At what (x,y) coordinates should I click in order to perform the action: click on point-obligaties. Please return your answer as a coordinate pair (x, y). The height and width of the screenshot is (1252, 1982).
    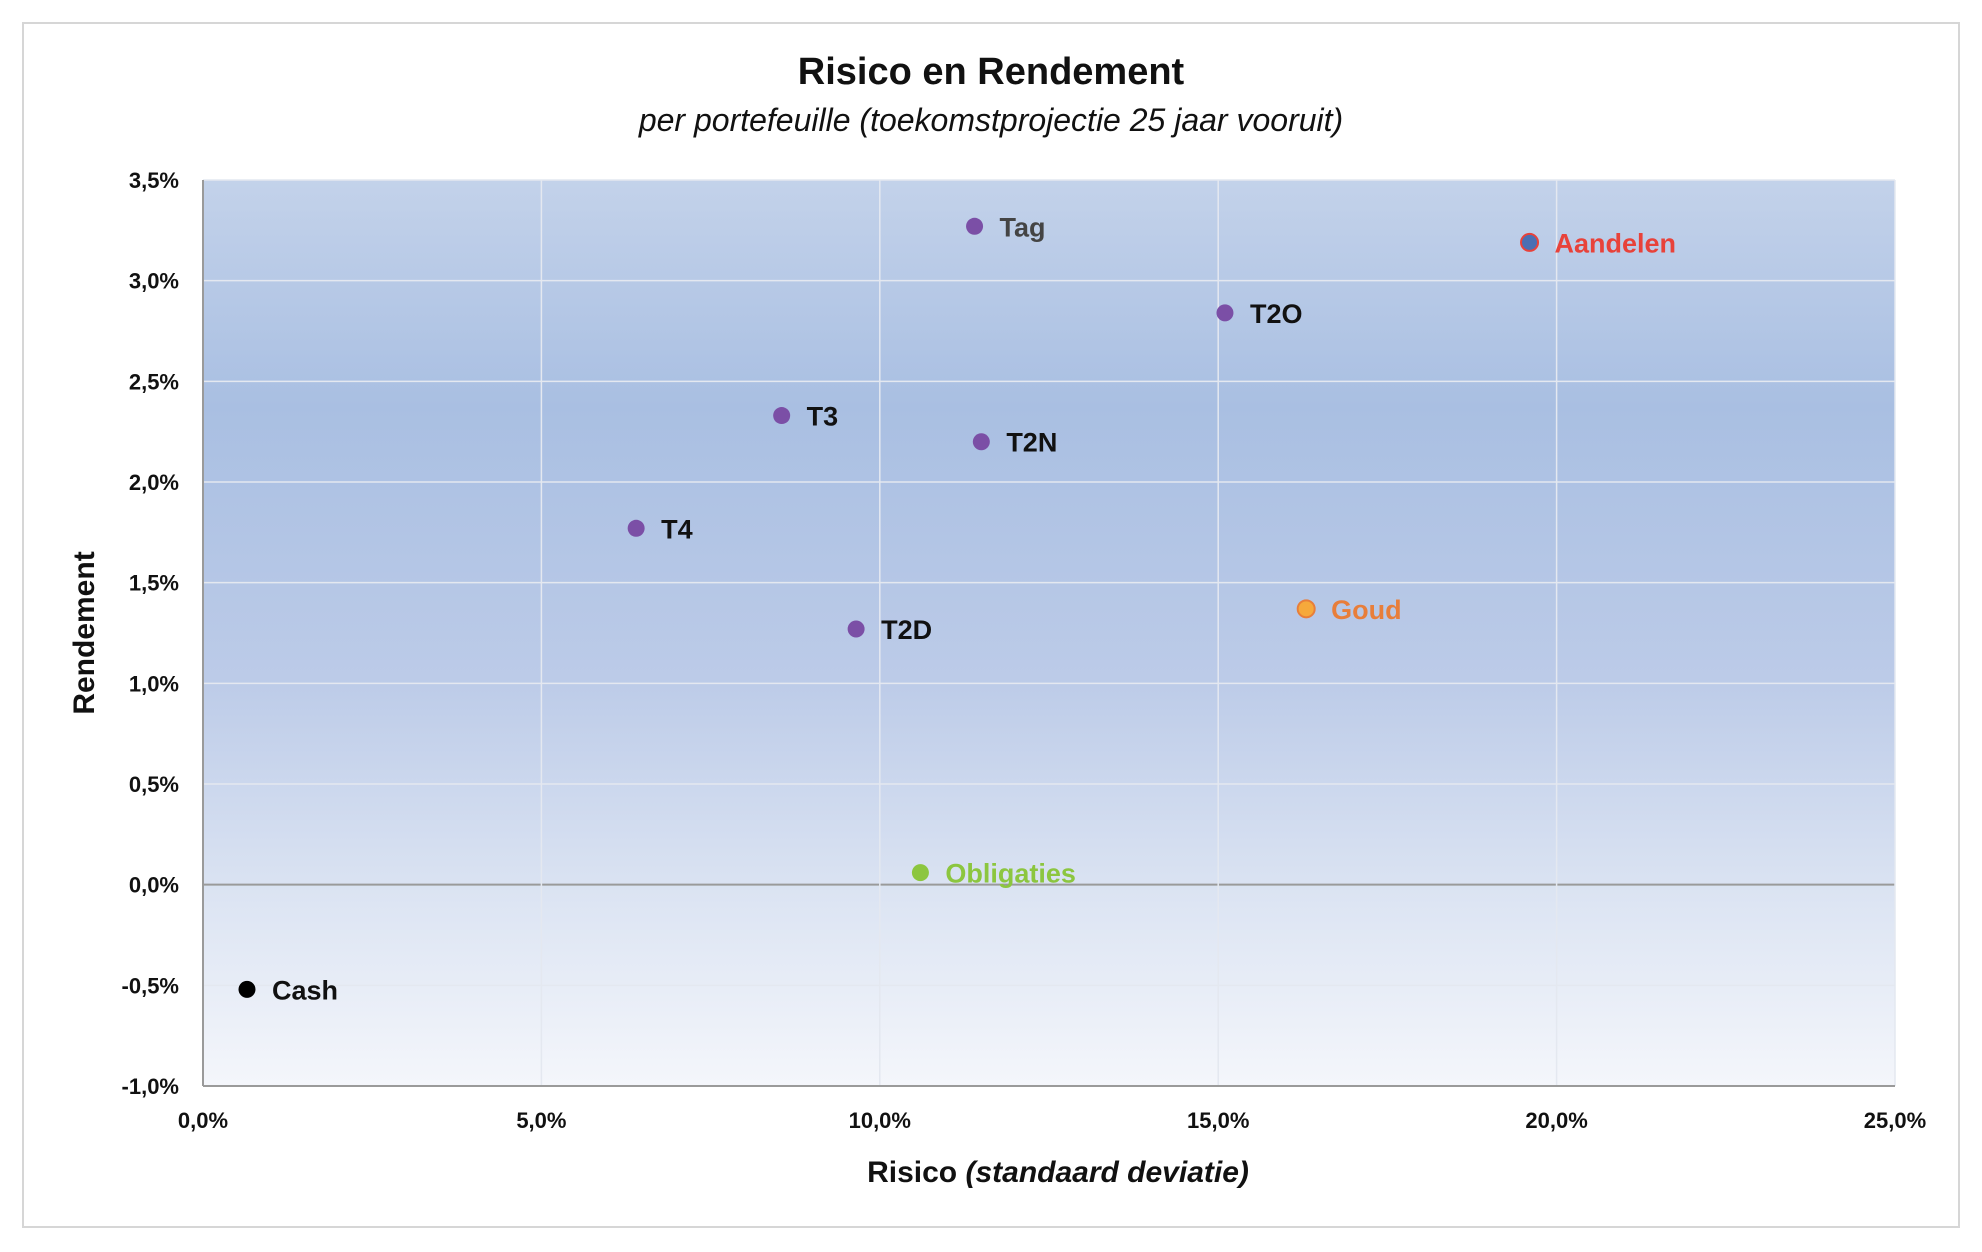
    Looking at the image, I should click on (920, 873).